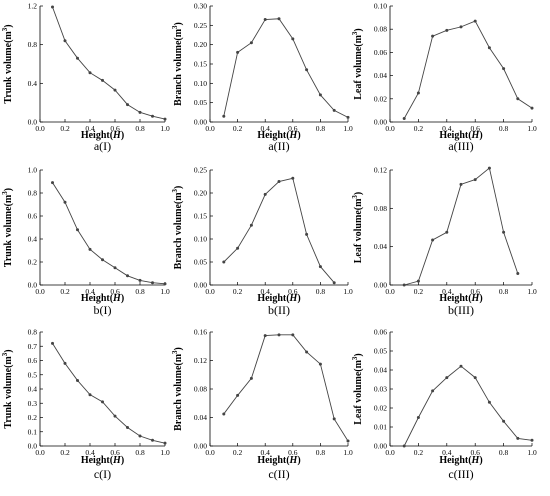  What do you see at coordinates (103, 310) in the screenshot?
I see `subplot-label: b(I)` at bounding box center [103, 310].